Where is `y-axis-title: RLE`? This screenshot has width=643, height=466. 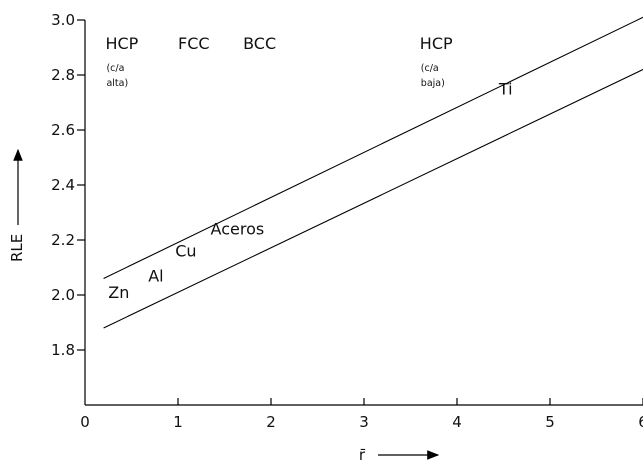 y-axis-title: RLE is located at coordinates (17, 248).